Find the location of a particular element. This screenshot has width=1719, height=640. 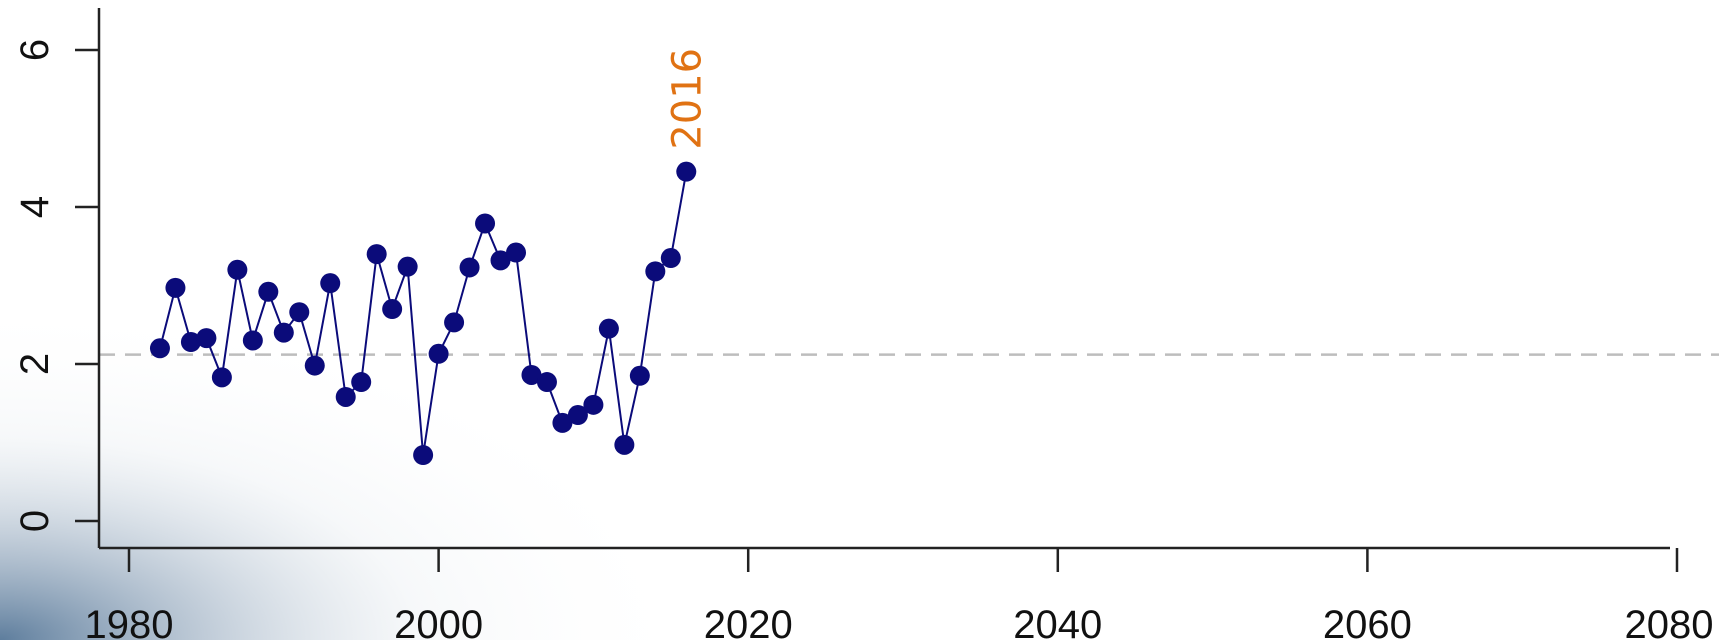

y-tick-label: 4 is located at coordinates (35, 207).